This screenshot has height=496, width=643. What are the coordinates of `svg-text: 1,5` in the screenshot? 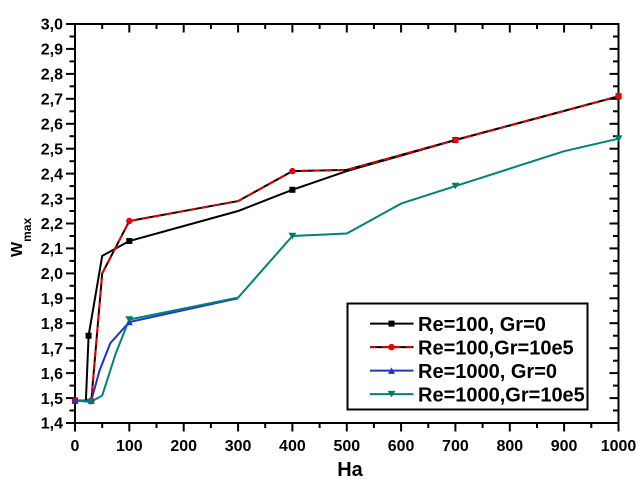 It's located at (52, 399).